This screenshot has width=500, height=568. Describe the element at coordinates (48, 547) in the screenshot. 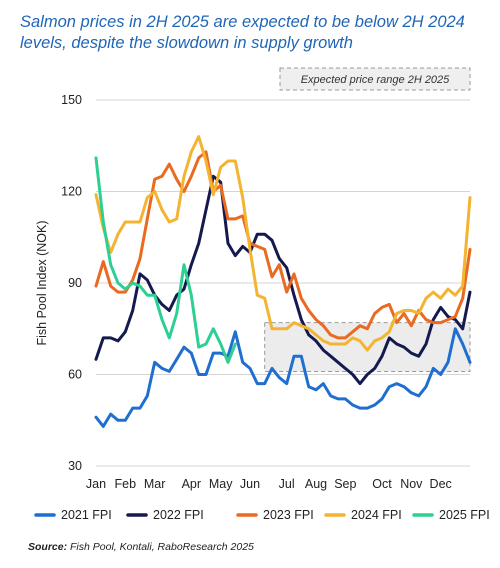

I see `source-label: Source:` at that location.